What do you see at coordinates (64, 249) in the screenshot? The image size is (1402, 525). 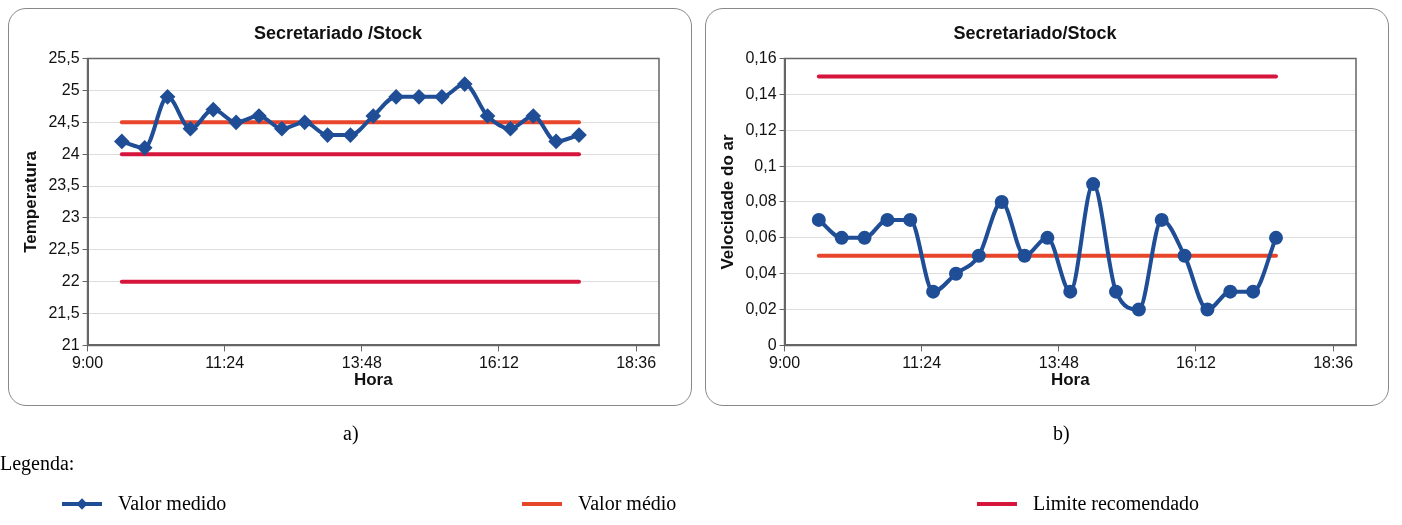 I see `y-tick-label: 22,5` at bounding box center [64, 249].